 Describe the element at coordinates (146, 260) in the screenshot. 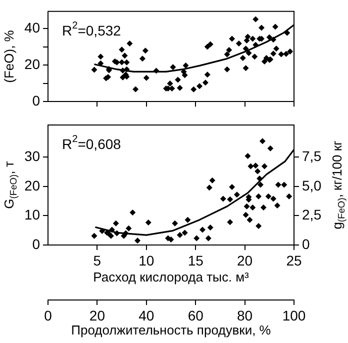

I see `x-tick-label: 10` at that location.